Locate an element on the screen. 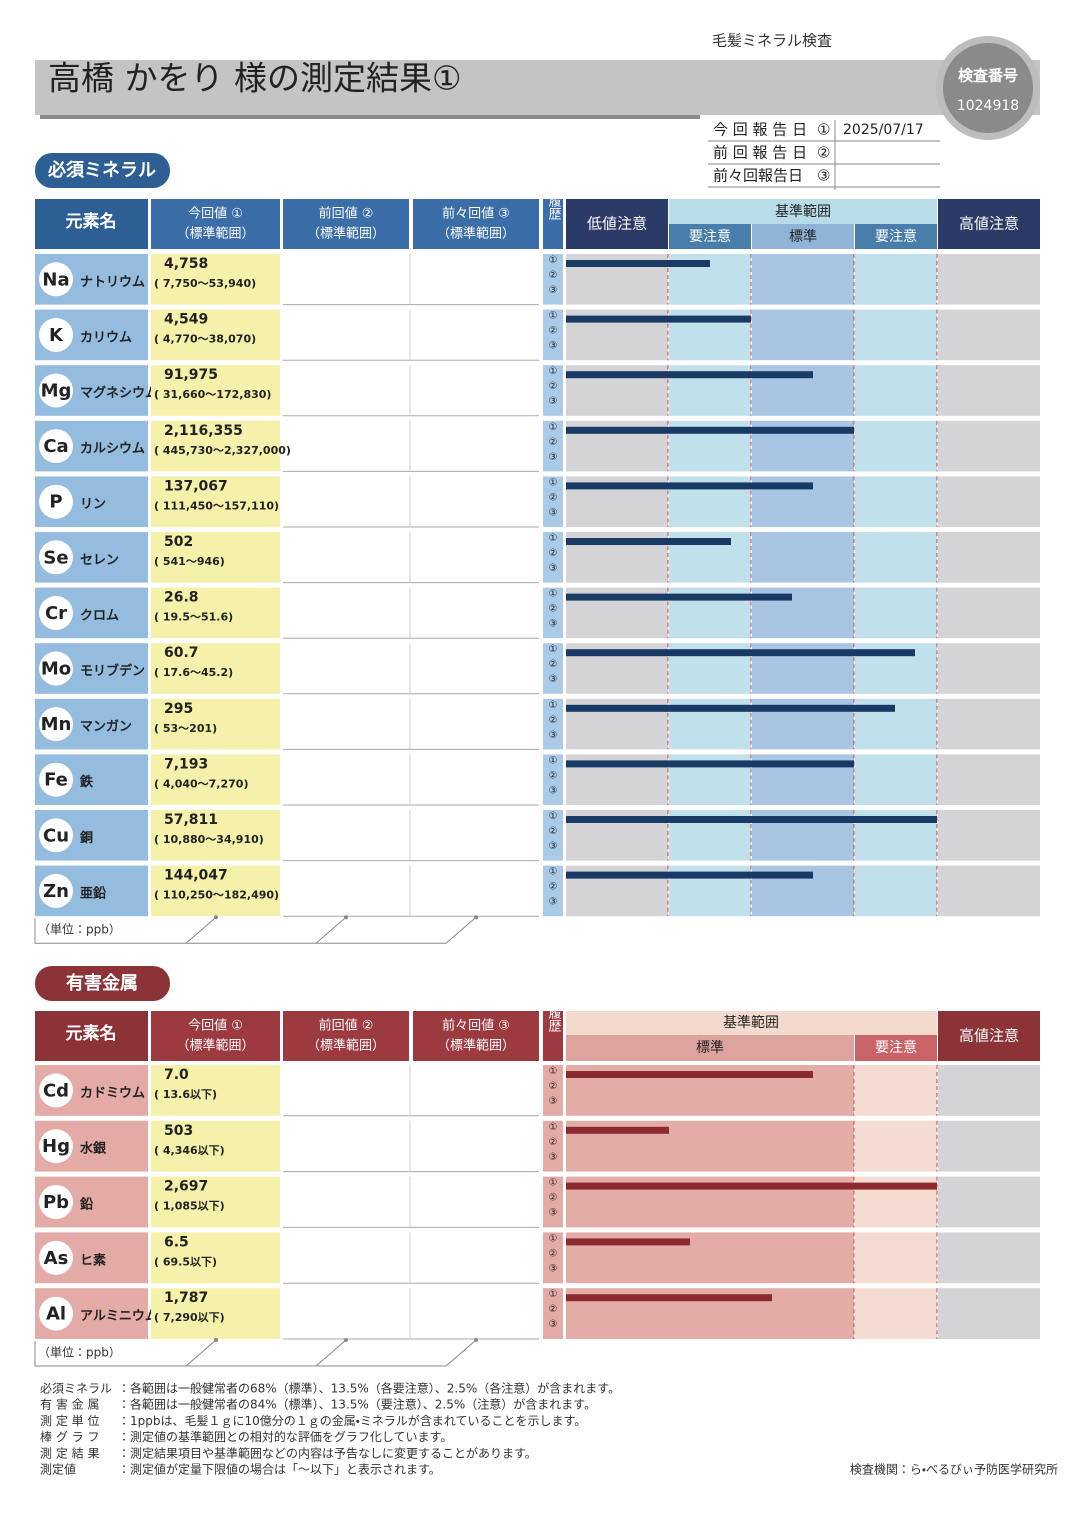 This screenshot has height=1522, width=1076. element-name: ヒ素 is located at coordinates (93, 1260).